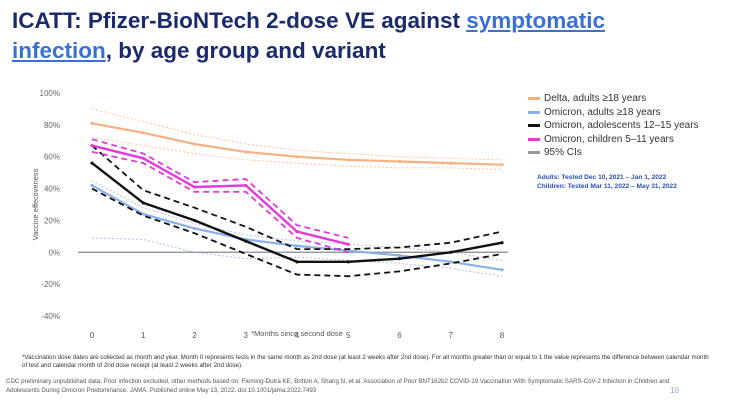  I want to click on legend-item-3-label: Omicron, children 5–11 years, so click(609, 139).